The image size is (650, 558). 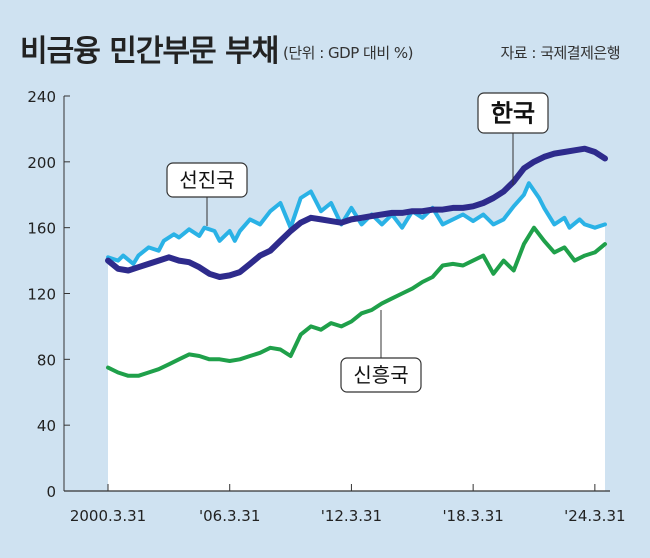 What do you see at coordinates (594, 516) in the screenshot?
I see `x-tick-label: '24.3.31` at bounding box center [594, 516].